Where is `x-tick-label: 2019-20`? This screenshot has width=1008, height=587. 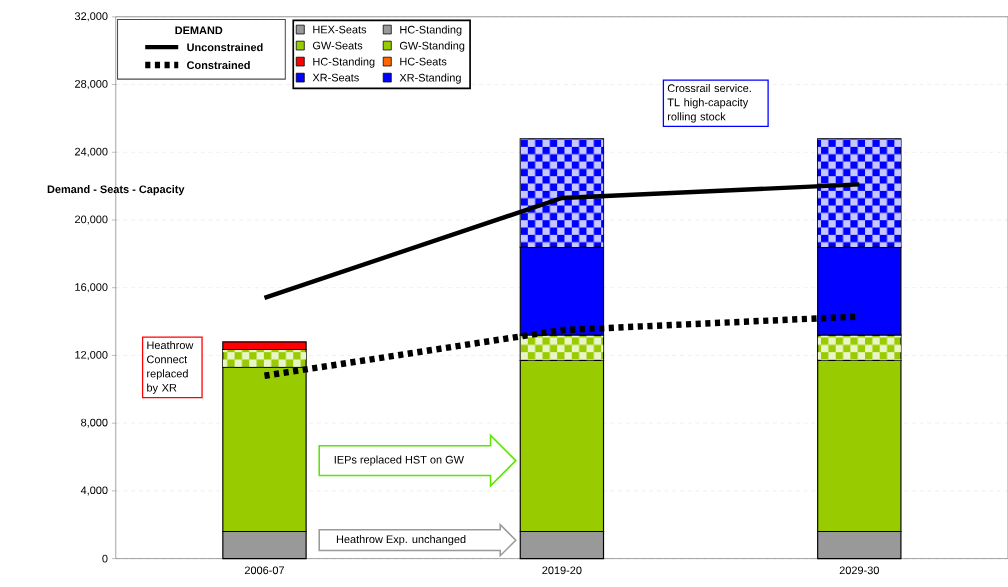
x-tick-label: 2019-20 is located at coordinates (562, 570).